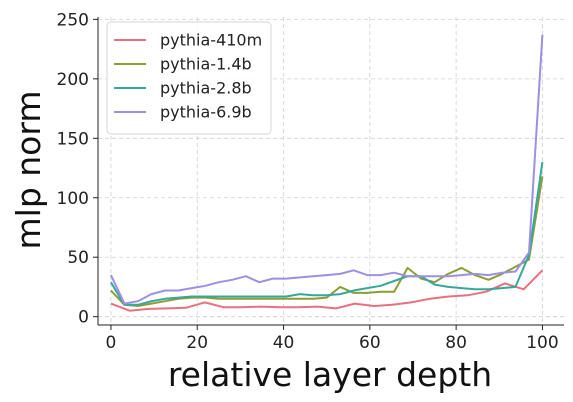 This screenshot has height=402, width=573. What do you see at coordinates (197, 343) in the screenshot?
I see `x-tick-label: 20` at bounding box center [197, 343].